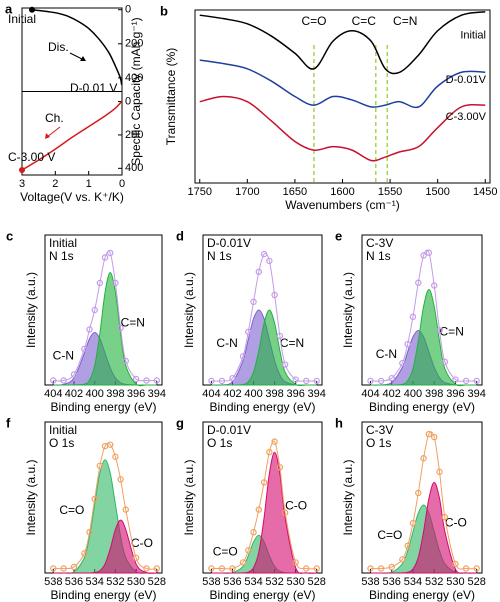 Image resolution: width=500 pixels, height=602 pixels. I want to click on x-tick-label: 398, so click(434, 394).